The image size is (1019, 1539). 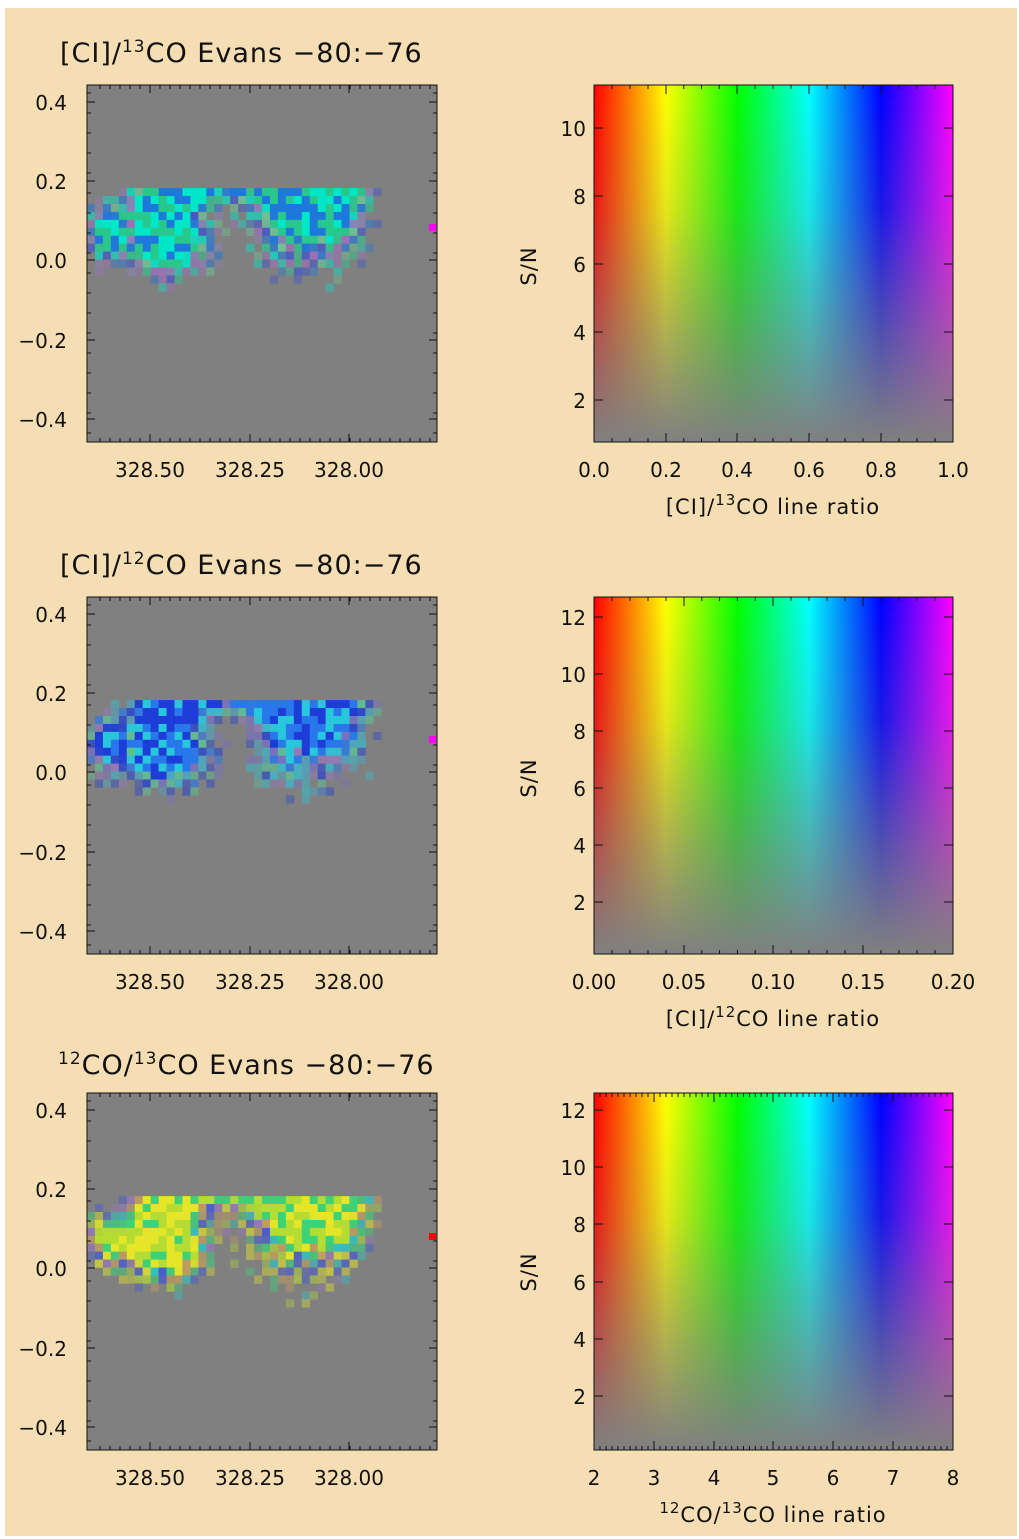 I want to click on map-1-ytick: −0.2, so click(x=42, y=341).